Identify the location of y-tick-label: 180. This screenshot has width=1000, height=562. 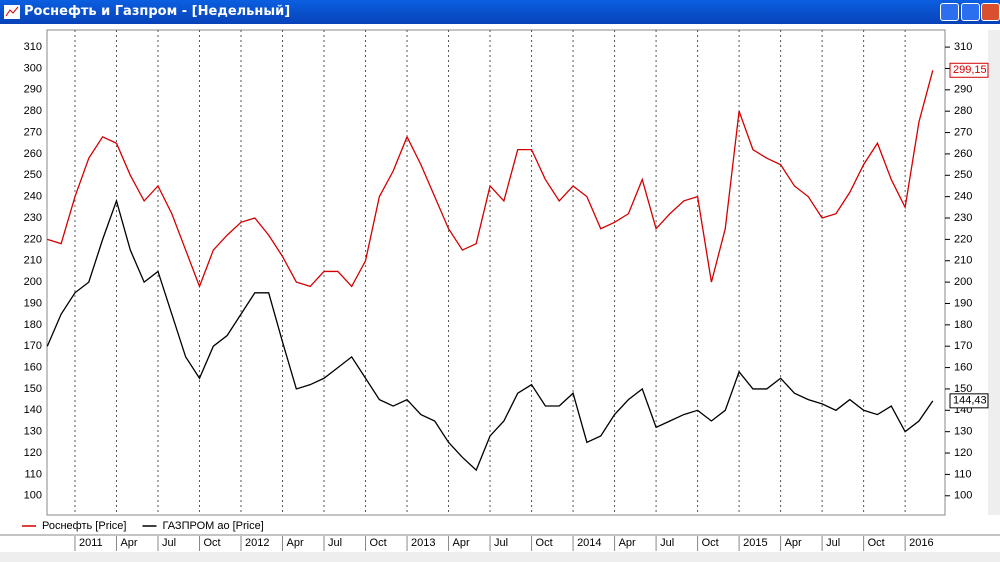
(33, 325).